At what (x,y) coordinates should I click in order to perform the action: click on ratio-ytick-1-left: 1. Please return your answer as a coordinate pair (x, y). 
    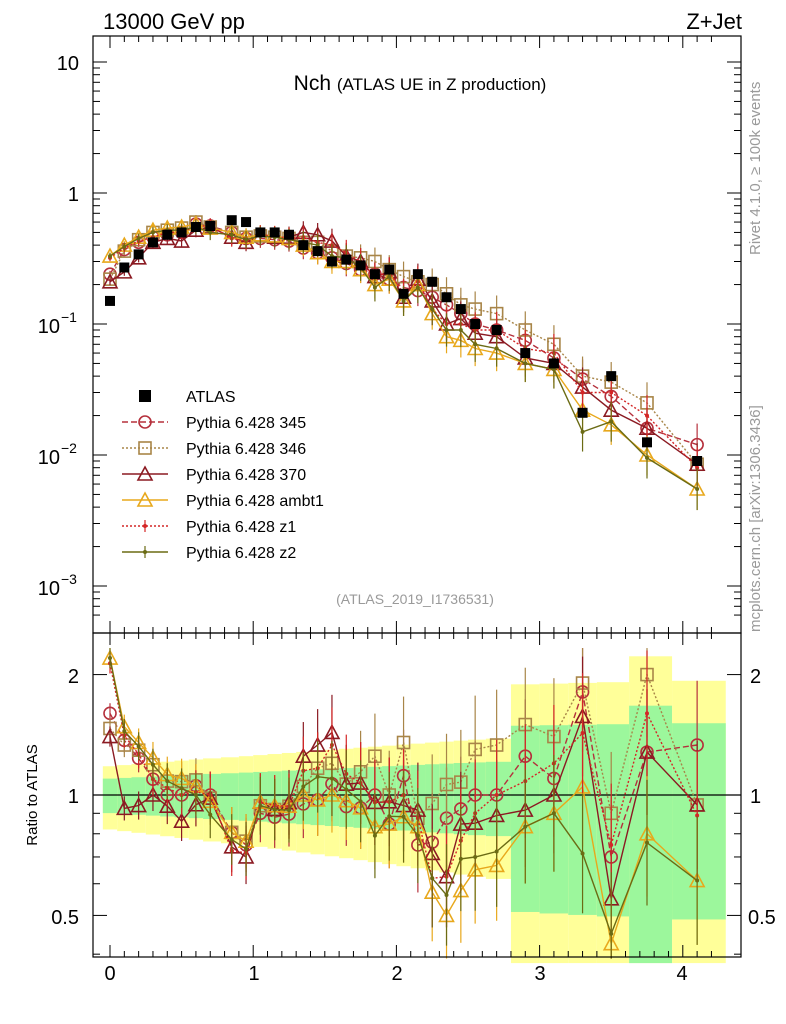
    Looking at the image, I should click on (73, 797).